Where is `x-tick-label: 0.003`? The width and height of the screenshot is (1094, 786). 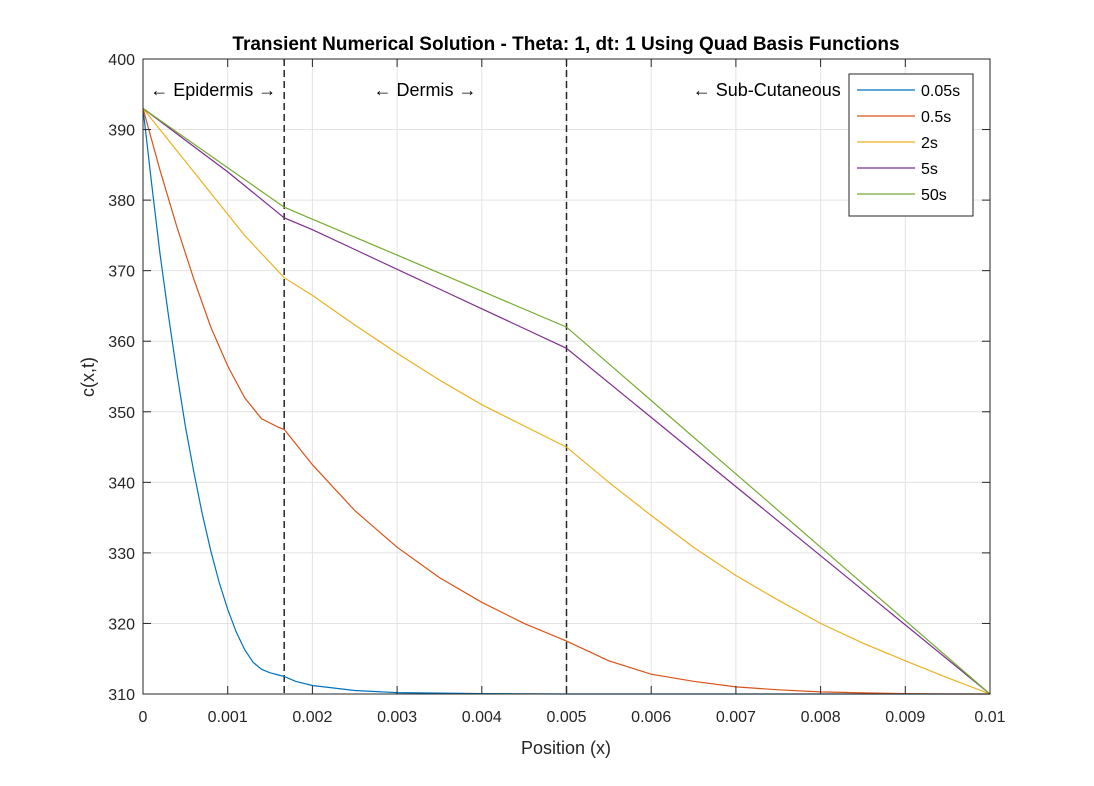 x-tick-label: 0.003 is located at coordinates (397, 717).